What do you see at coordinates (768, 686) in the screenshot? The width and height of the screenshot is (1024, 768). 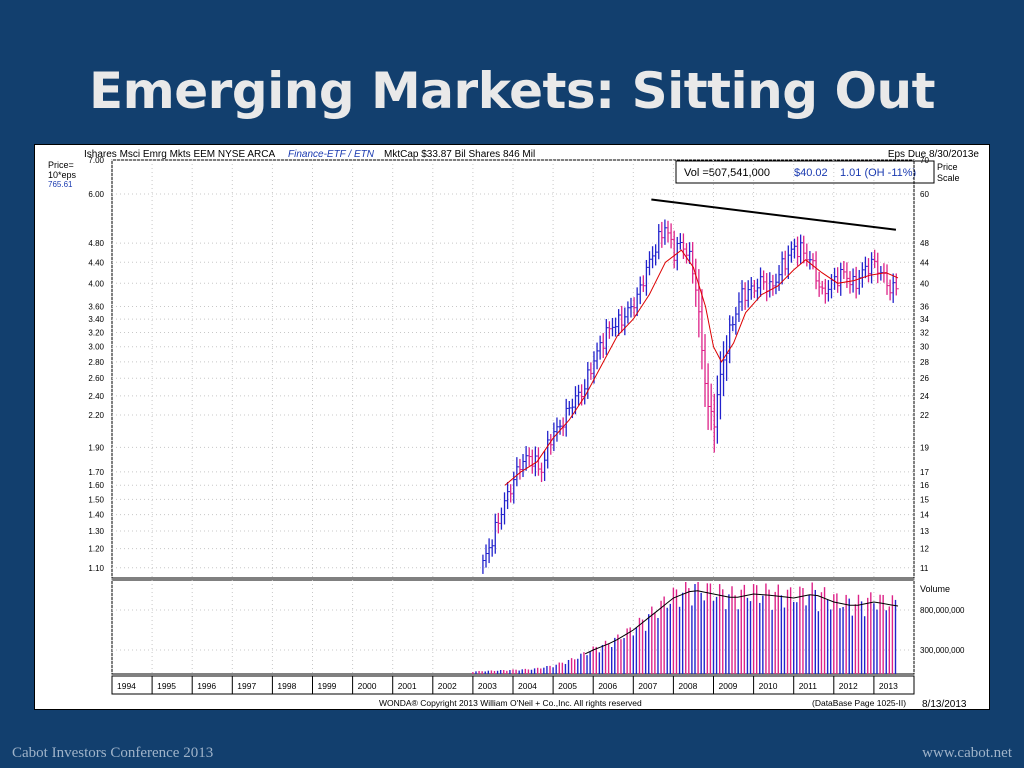 I see `year-label: 2010` at bounding box center [768, 686].